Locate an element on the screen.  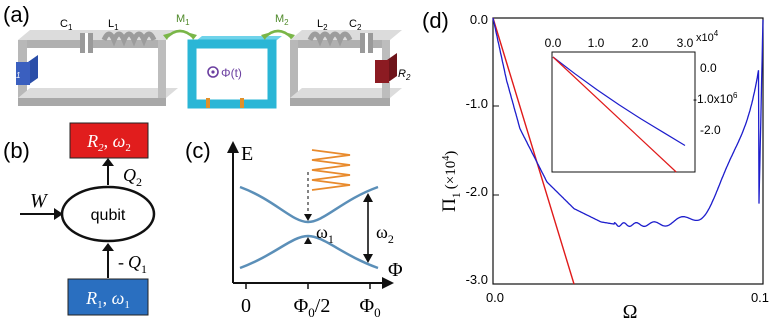
m1-label: M1 is located at coordinates (183, 20).